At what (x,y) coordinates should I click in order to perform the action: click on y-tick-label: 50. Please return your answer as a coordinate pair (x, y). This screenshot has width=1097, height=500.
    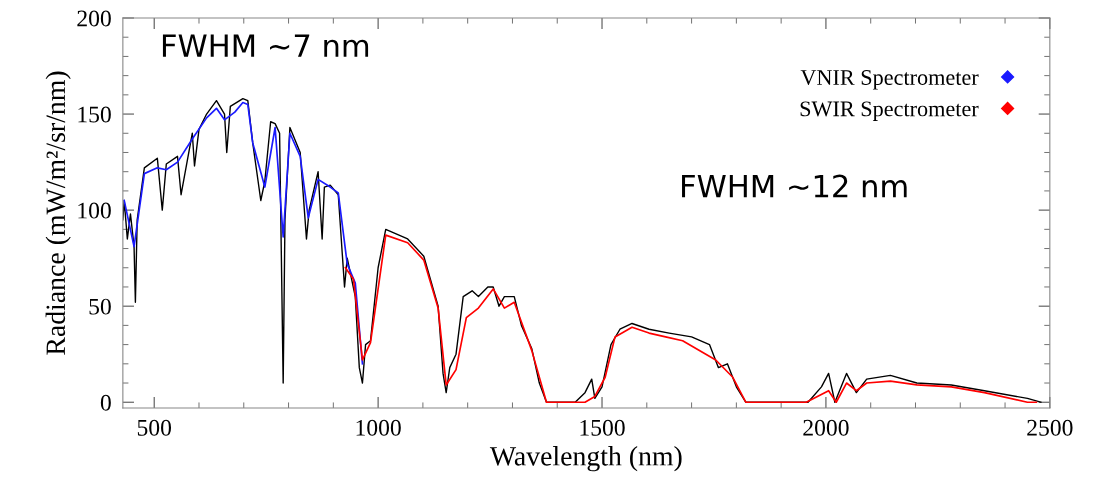
    Looking at the image, I should click on (100, 306).